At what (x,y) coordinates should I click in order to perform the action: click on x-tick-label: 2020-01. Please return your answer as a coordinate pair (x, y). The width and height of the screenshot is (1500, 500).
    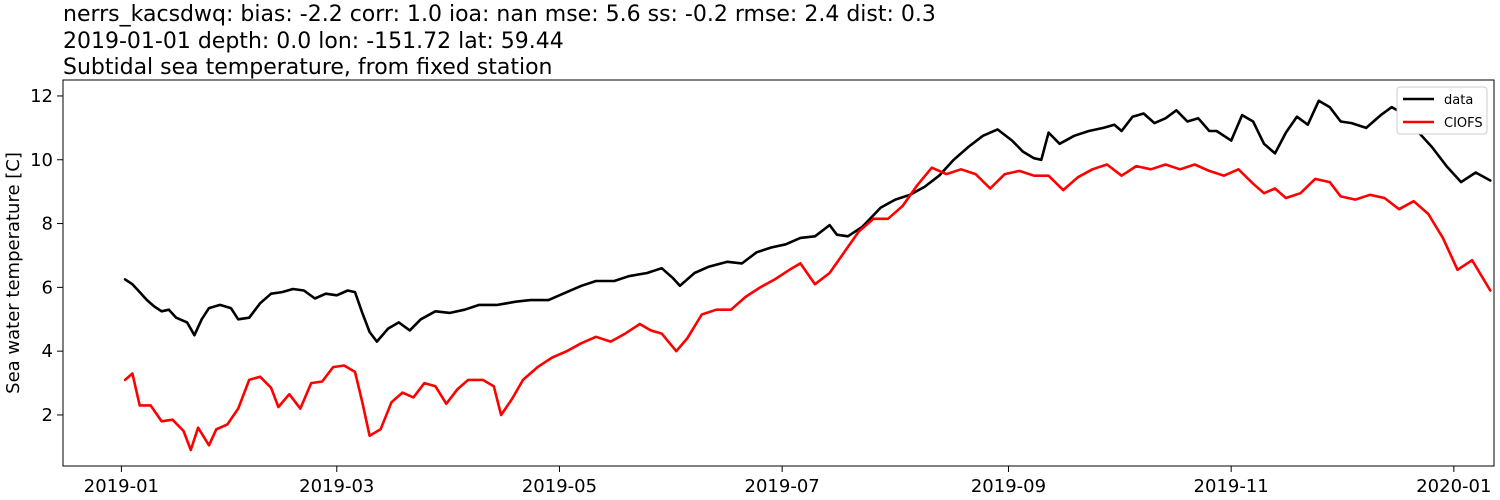
    Looking at the image, I should click on (1453, 486).